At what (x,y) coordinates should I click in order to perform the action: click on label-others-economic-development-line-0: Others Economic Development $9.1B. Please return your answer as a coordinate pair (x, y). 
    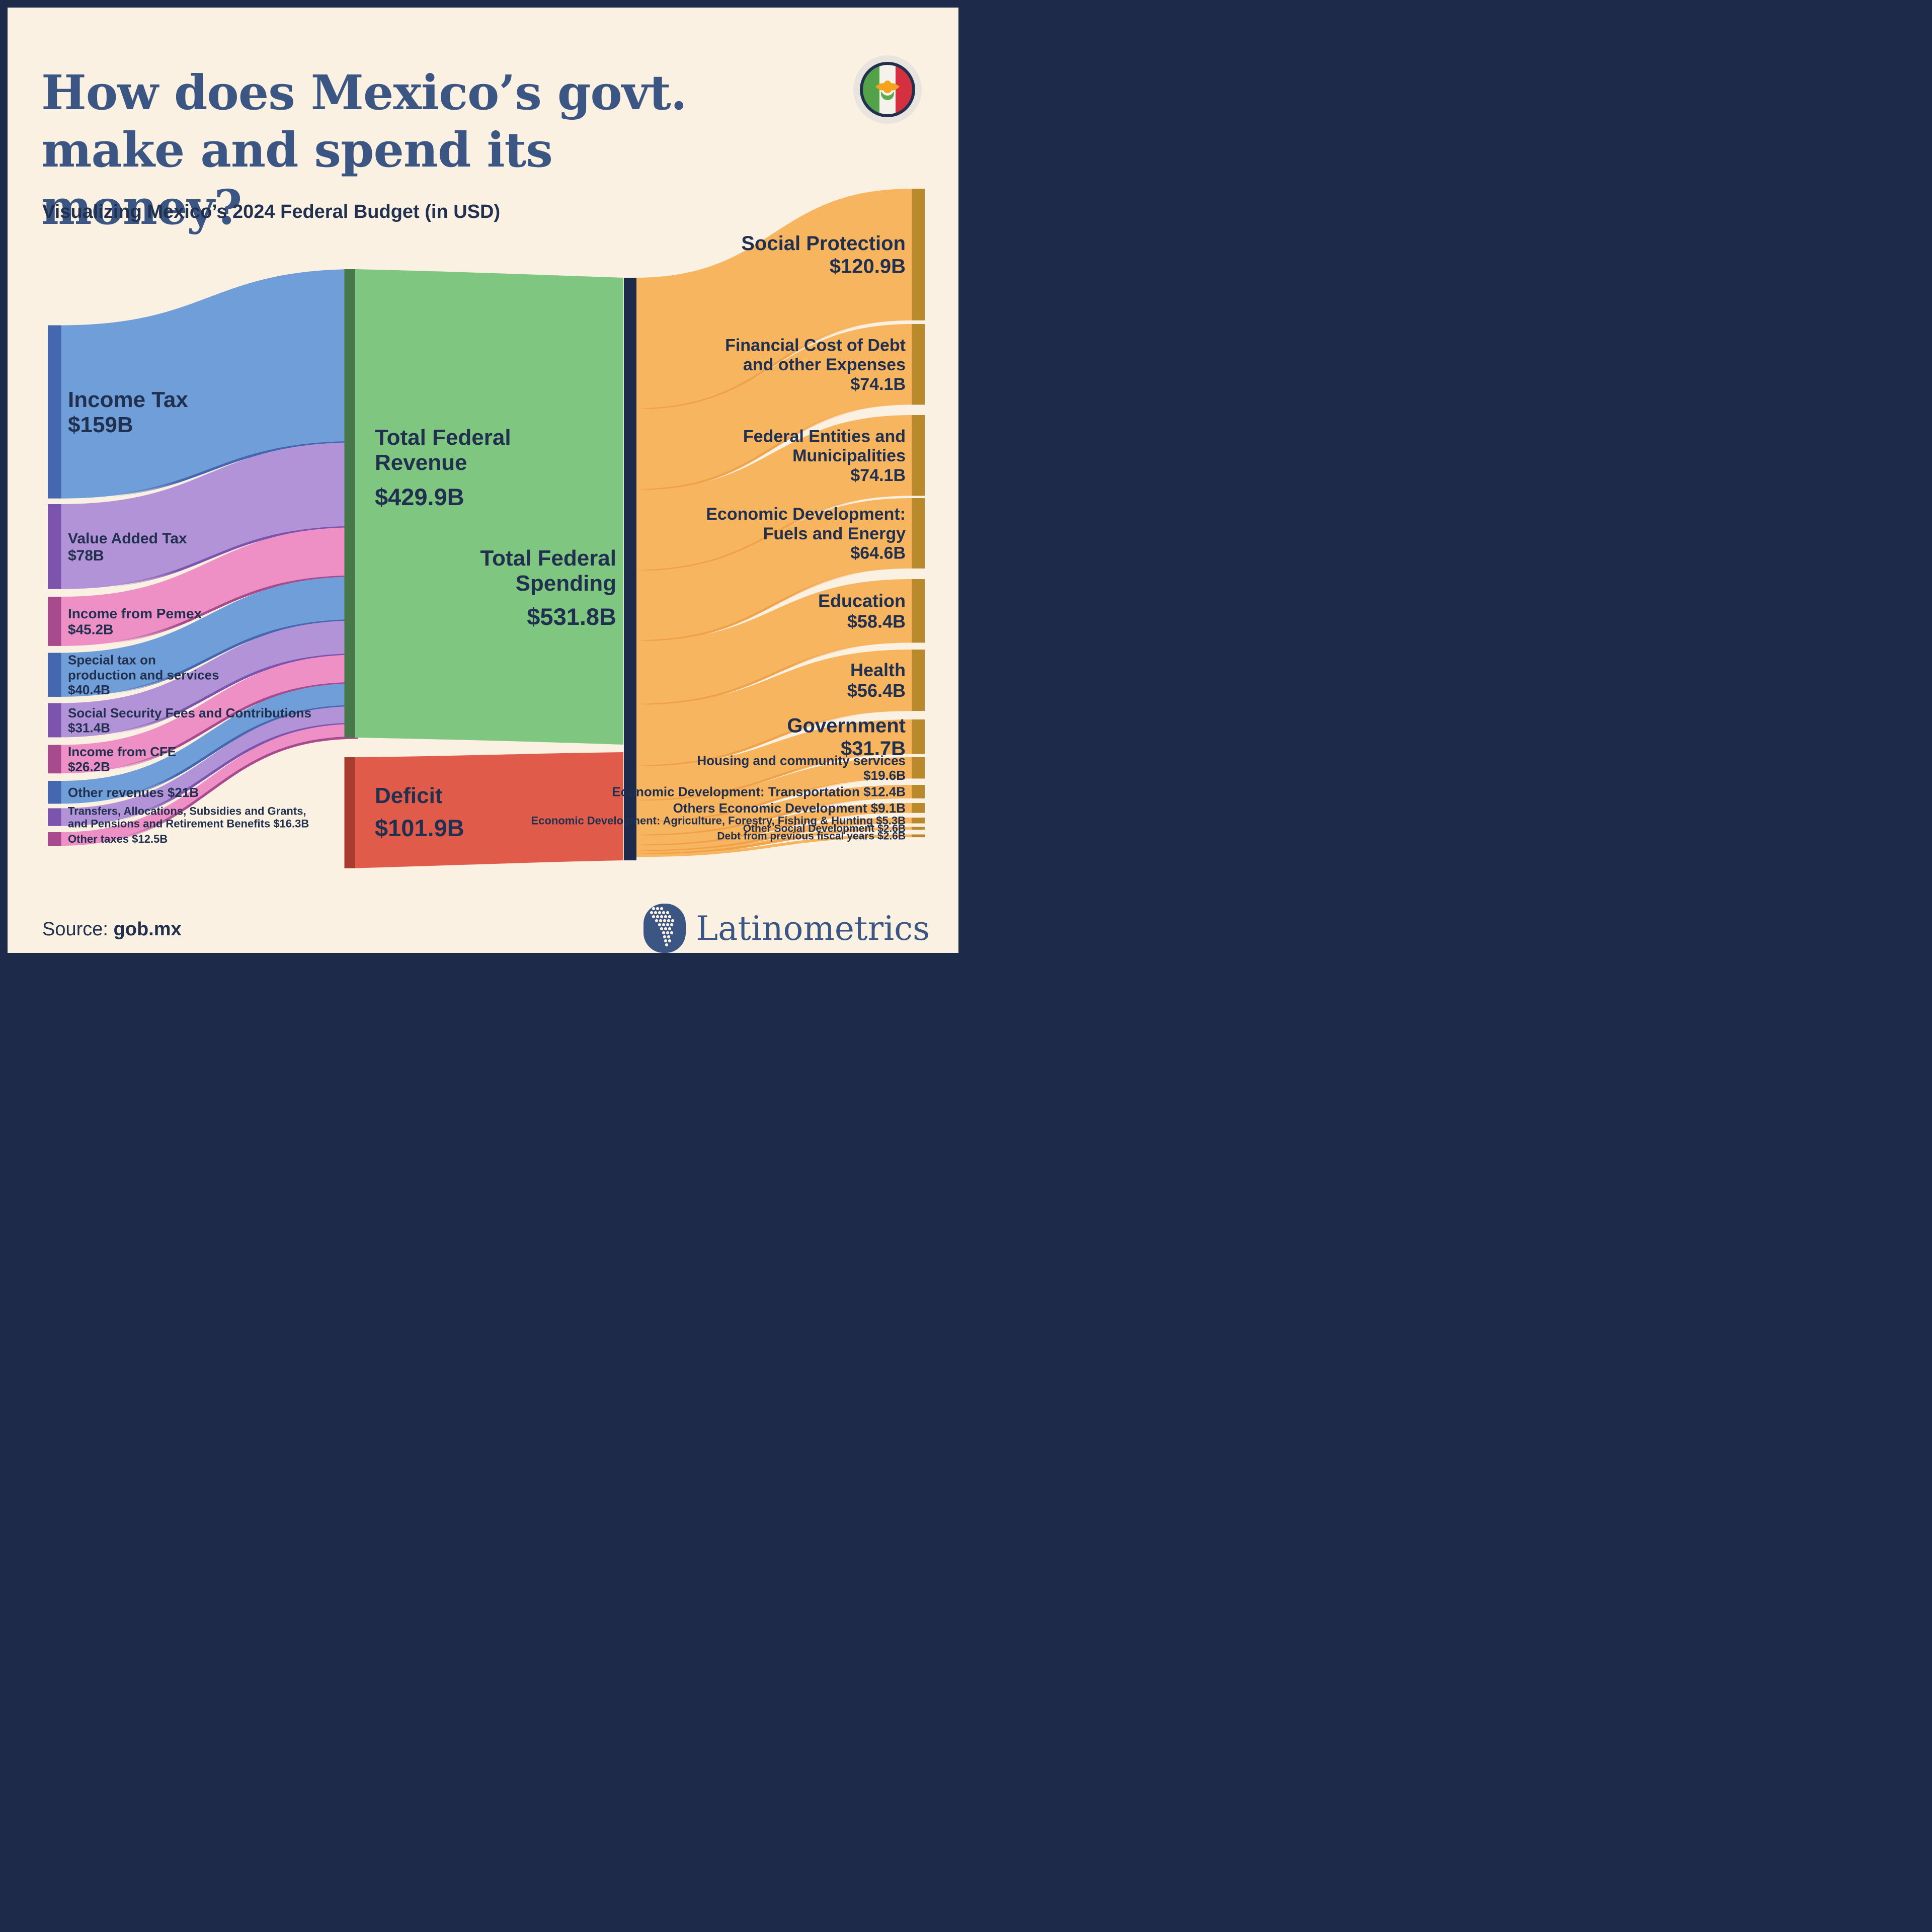
    Looking at the image, I should click on (790, 808).